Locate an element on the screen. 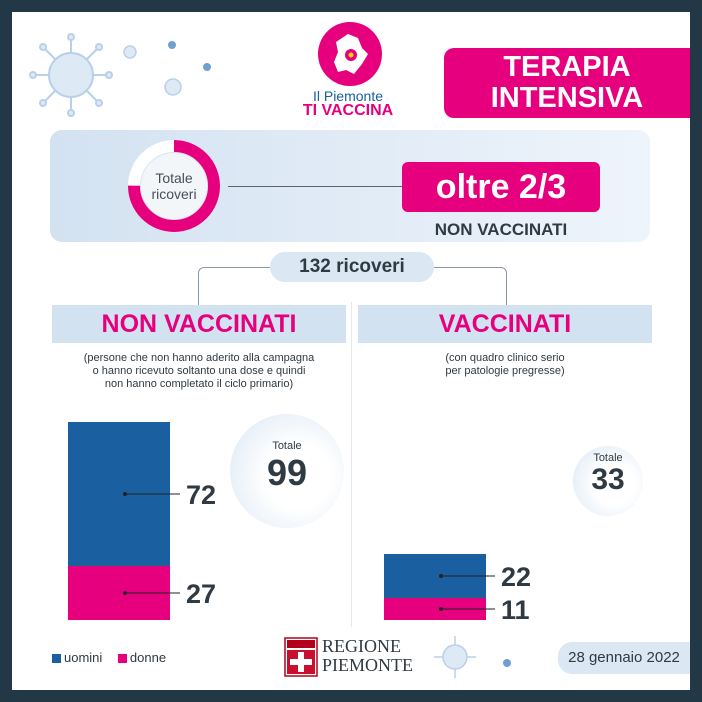 The width and height of the screenshot is (702, 702). donut-chart is located at coordinates (174, 186).